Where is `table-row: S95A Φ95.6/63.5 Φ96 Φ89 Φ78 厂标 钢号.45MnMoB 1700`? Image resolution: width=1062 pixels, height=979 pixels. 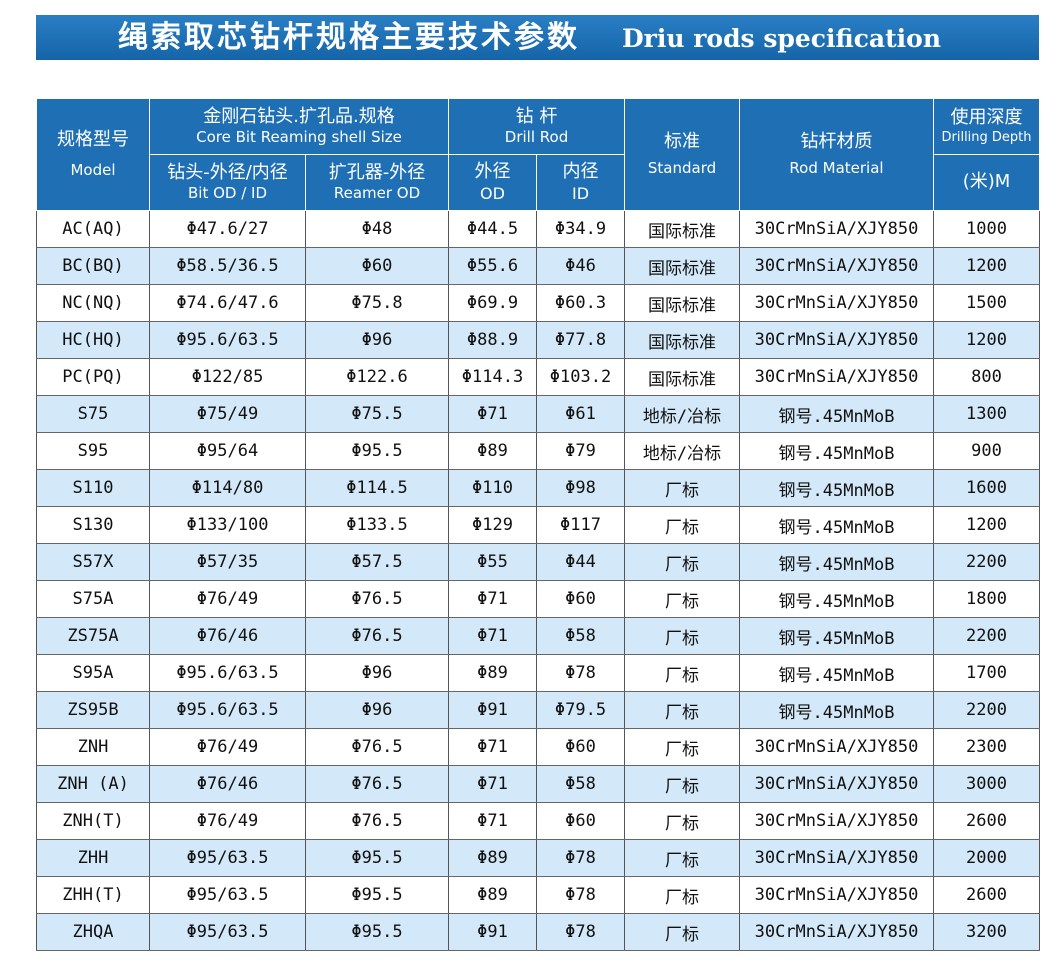 table-row: S95A Φ95.6/63.5 Φ96 Φ89 Φ78 厂标 钢号.45MnMoB 1700 is located at coordinates (538, 673).